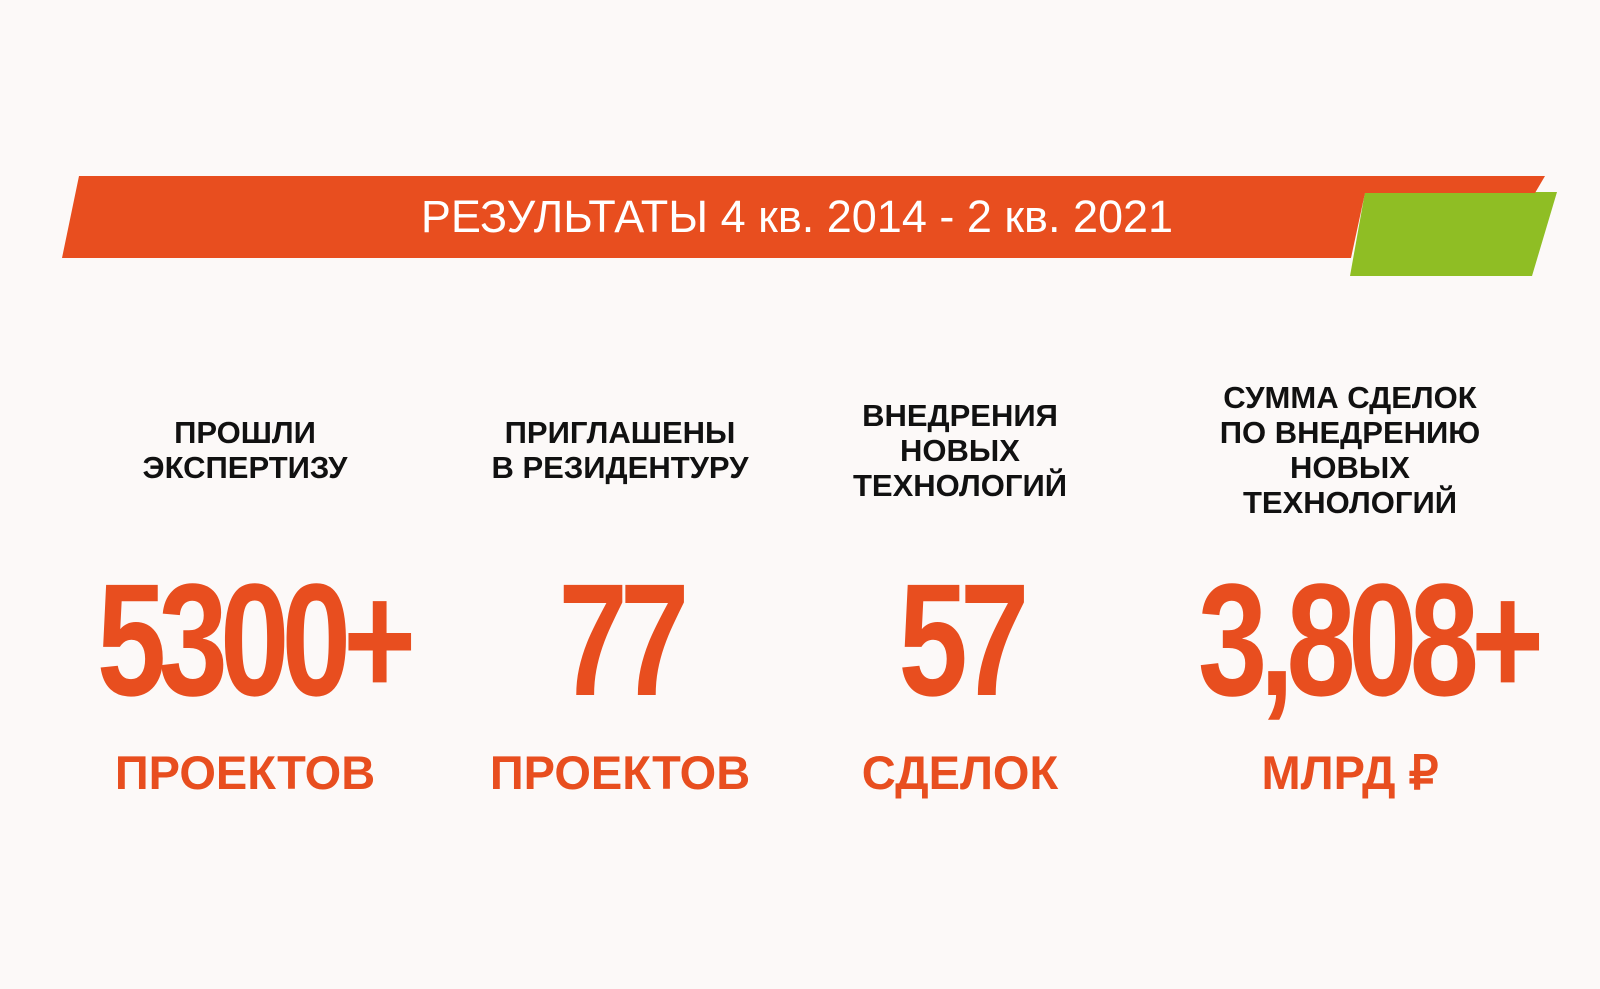 This screenshot has height=989, width=1600. I want to click on stat-label-line: ВНЕДРЕНИЯ, so click(960, 415).